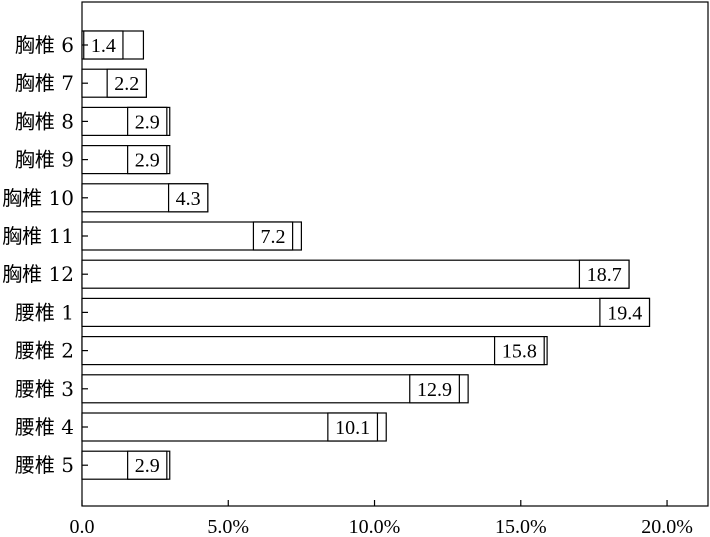 Image resolution: width=710 pixels, height=537 pixels. I want to click on value-label-3: 2.9, so click(147, 122).